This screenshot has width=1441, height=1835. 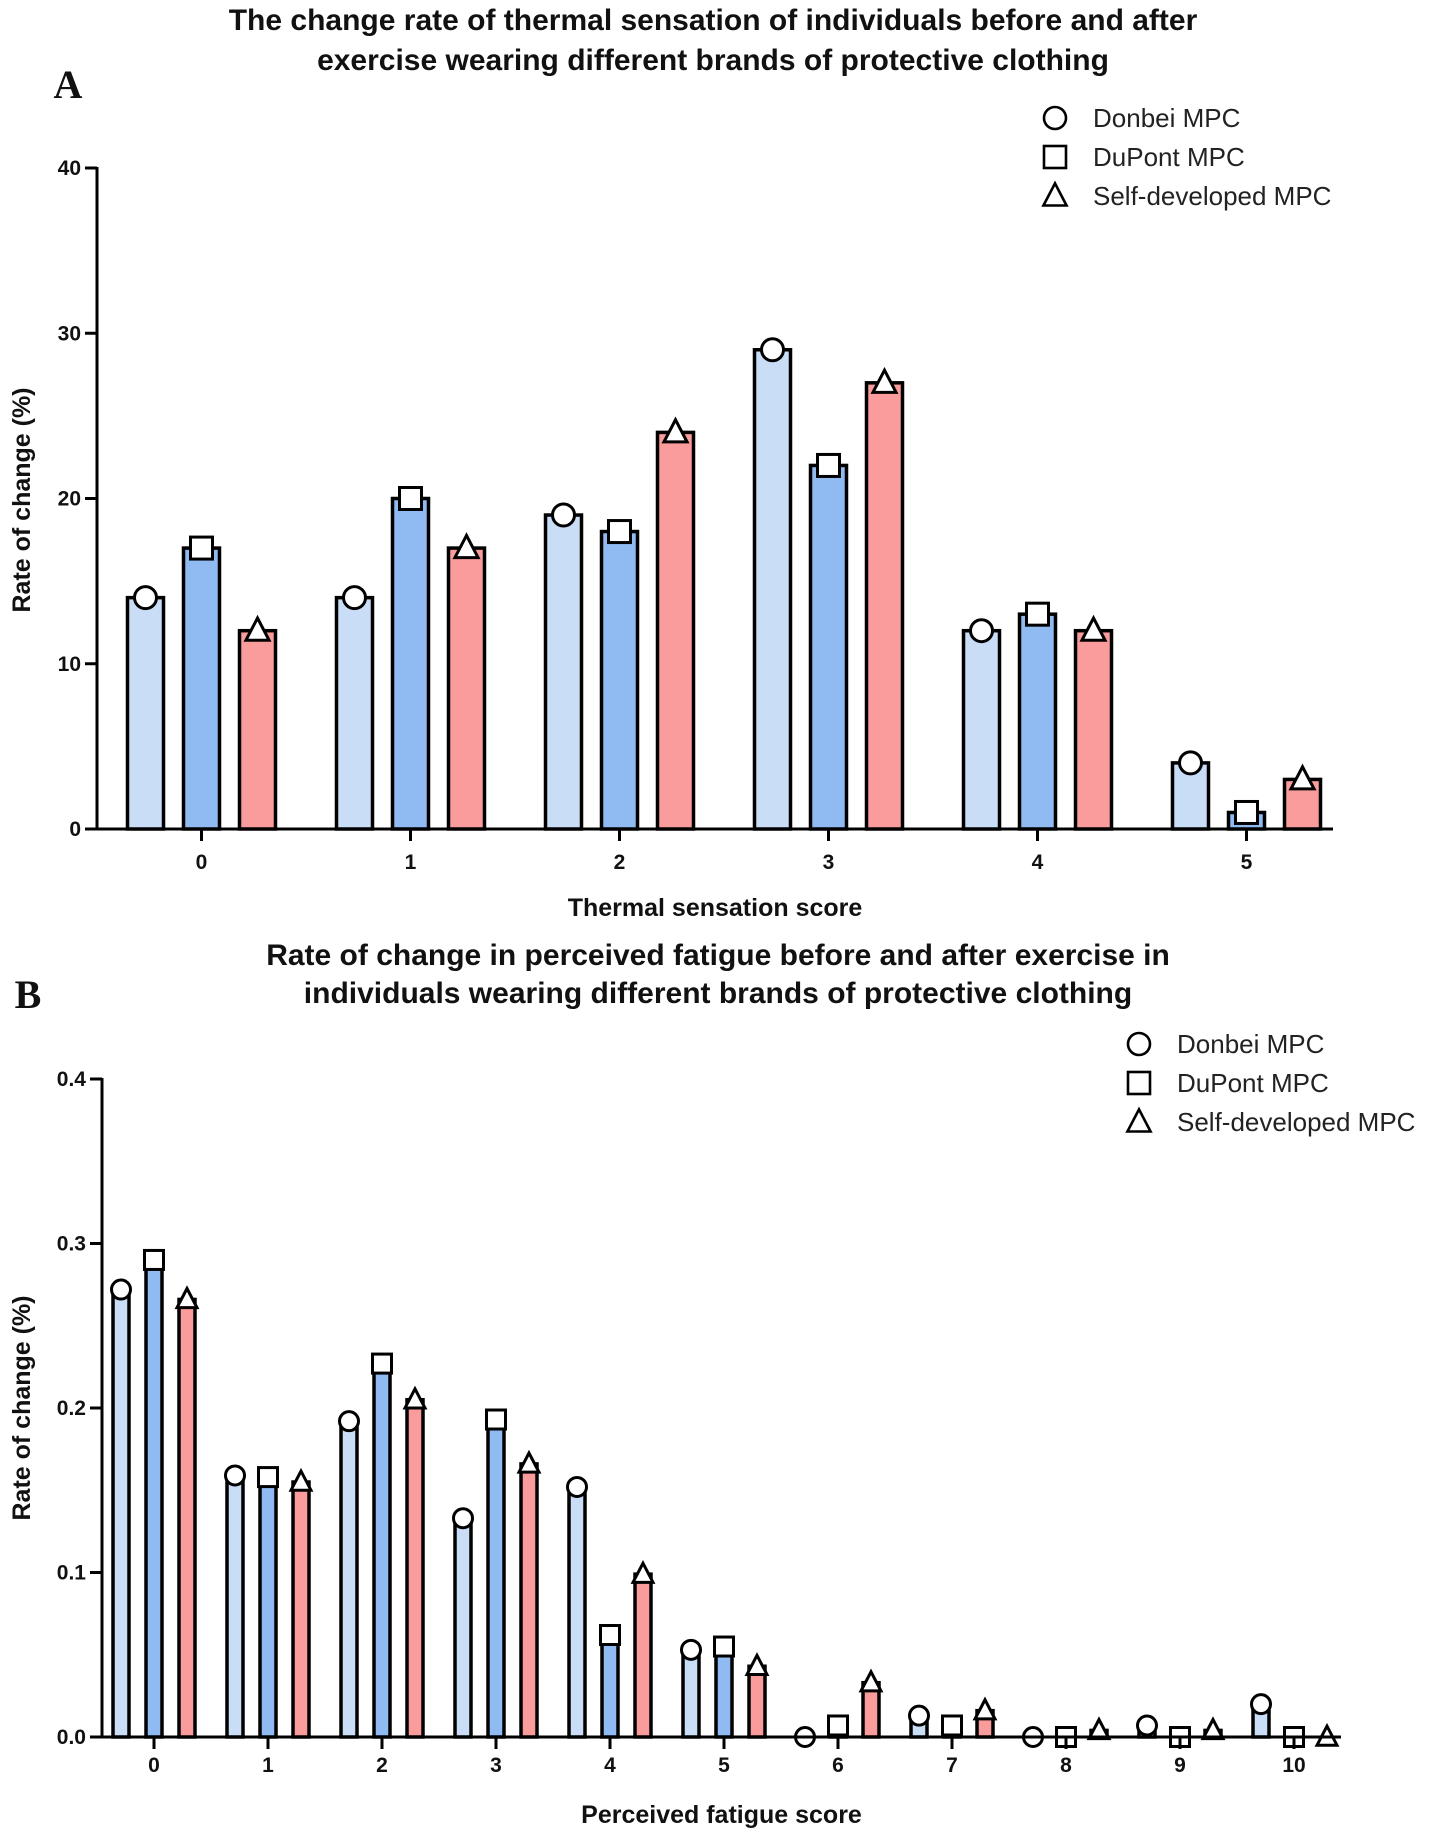 I want to click on chart-b-y-tick-label: 0.1, so click(x=72, y=1573).